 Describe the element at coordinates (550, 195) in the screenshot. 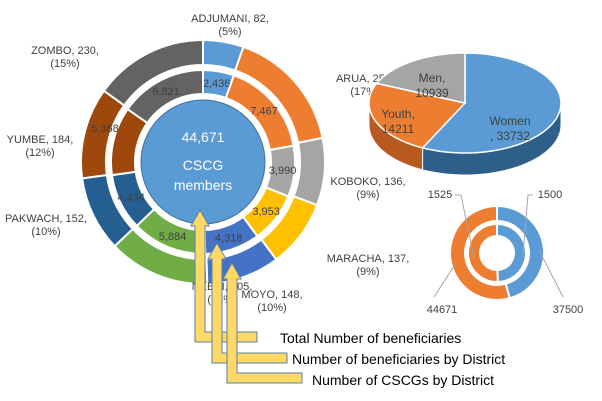

I see `small-donut-label-1500: 1500` at that location.